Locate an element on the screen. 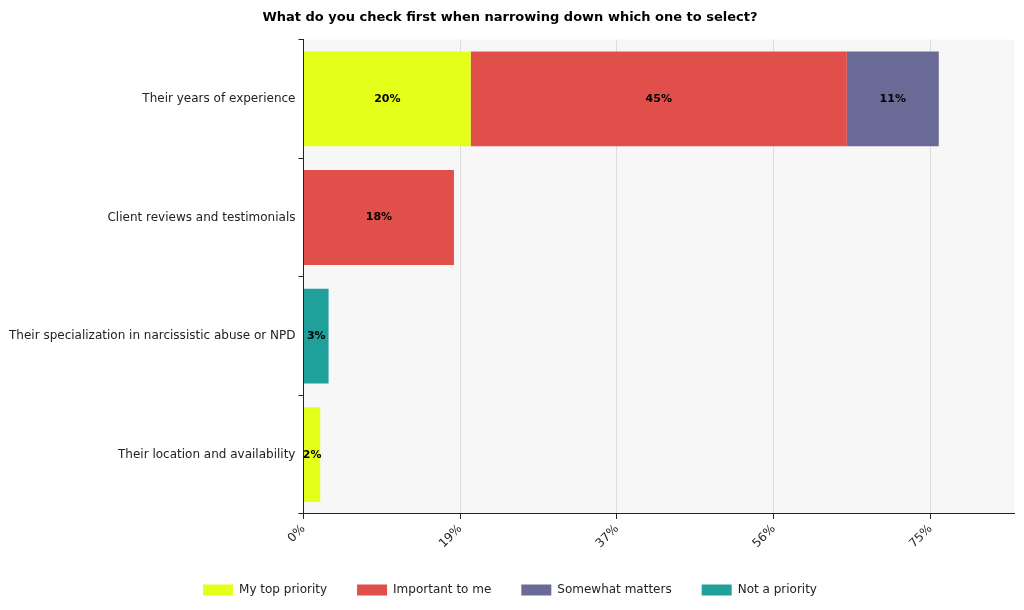  data-label: 3% is located at coordinates (316, 335).